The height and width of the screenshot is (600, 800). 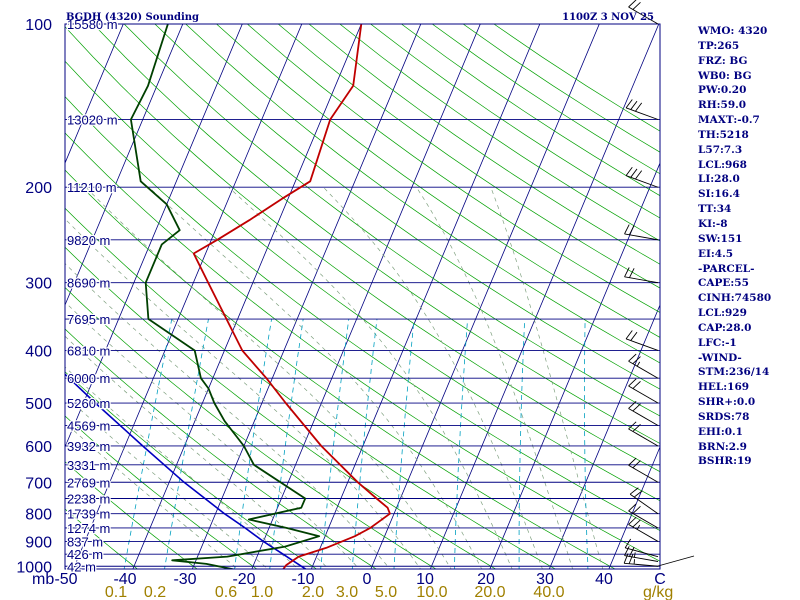 I want to click on sounding-index: MAXT:-0.7, so click(x=729, y=120).